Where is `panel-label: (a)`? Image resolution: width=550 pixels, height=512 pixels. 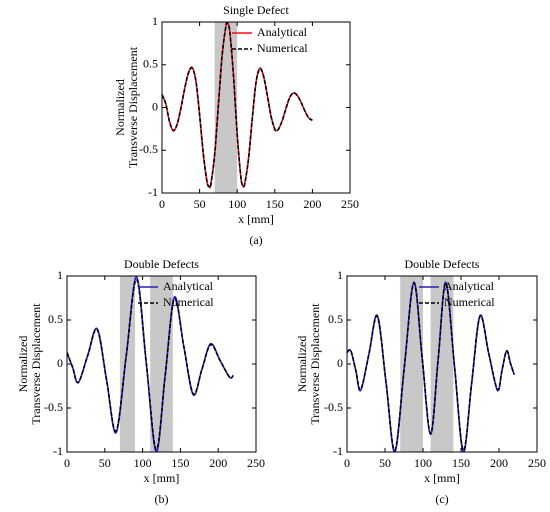 panel-label: (a) is located at coordinates (255, 240).